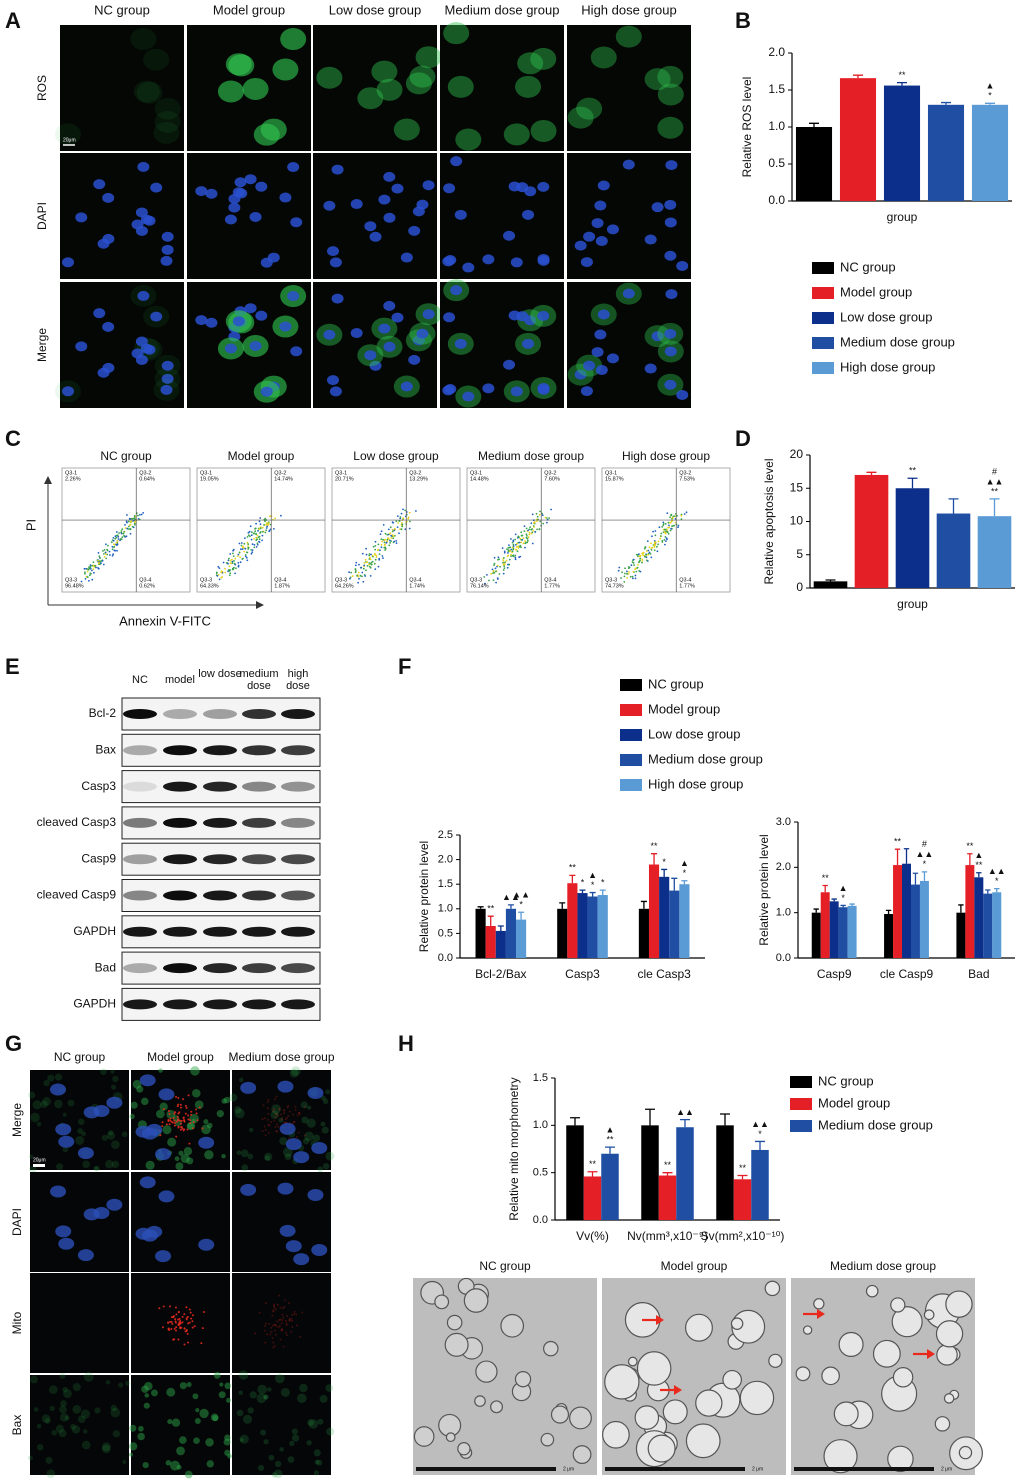 This screenshot has height=1483, width=1020. What do you see at coordinates (801, 1126) in the screenshot?
I see `legend-swatch` at bounding box center [801, 1126].